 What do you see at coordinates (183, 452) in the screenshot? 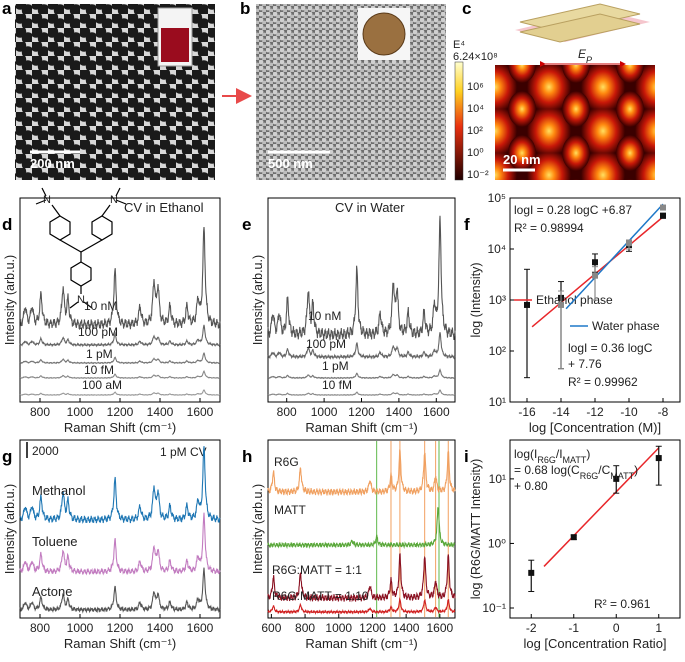
I see `panel-title: 1 pM CV` at bounding box center [183, 452].